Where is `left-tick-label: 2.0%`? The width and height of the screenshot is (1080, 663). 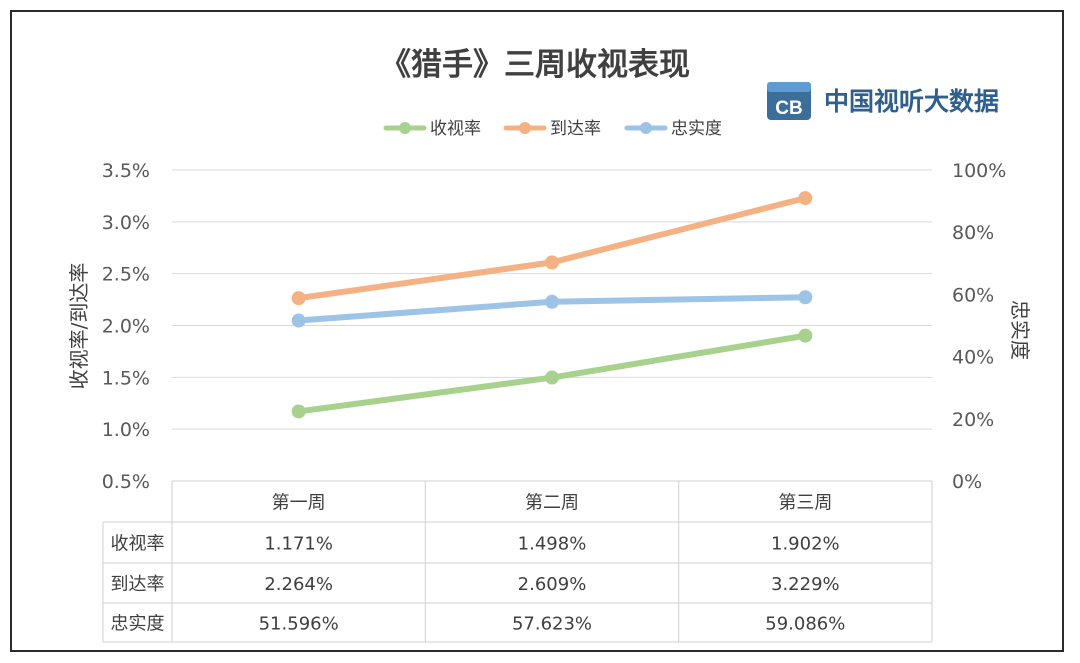 left-tick-label: 2.0% is located at coordinates (126, 327).